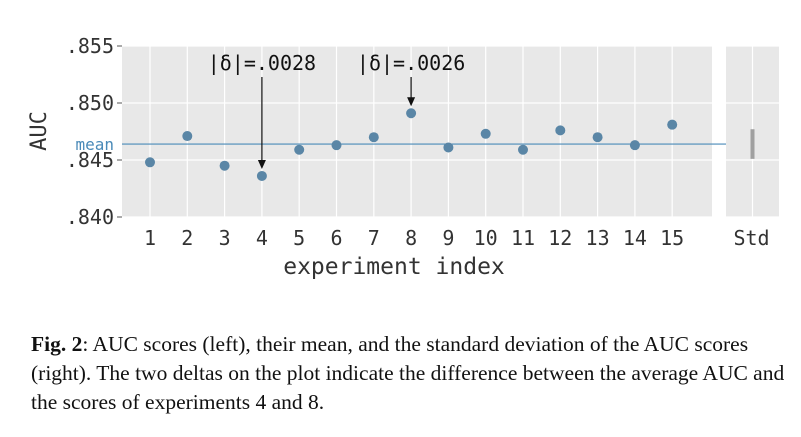 This screenshot has width=801, height=437. Describe the element at coordinates (150, 238) in the screenshot. I see `x-tick-label: 1` at that location.